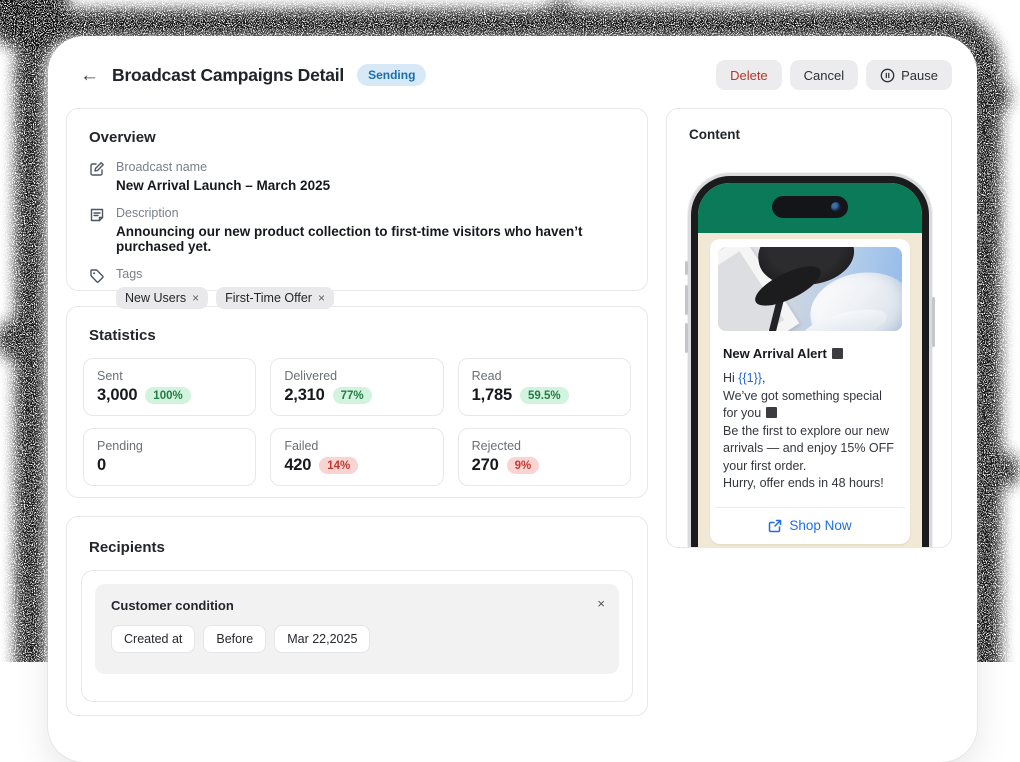 The width and height of the screenshot is (1020, 762). What do you see at coordinates (162, 167) in the screenshot?
I see `broadcast-name-label: Broadcast name` at bounding box center [162, 167].